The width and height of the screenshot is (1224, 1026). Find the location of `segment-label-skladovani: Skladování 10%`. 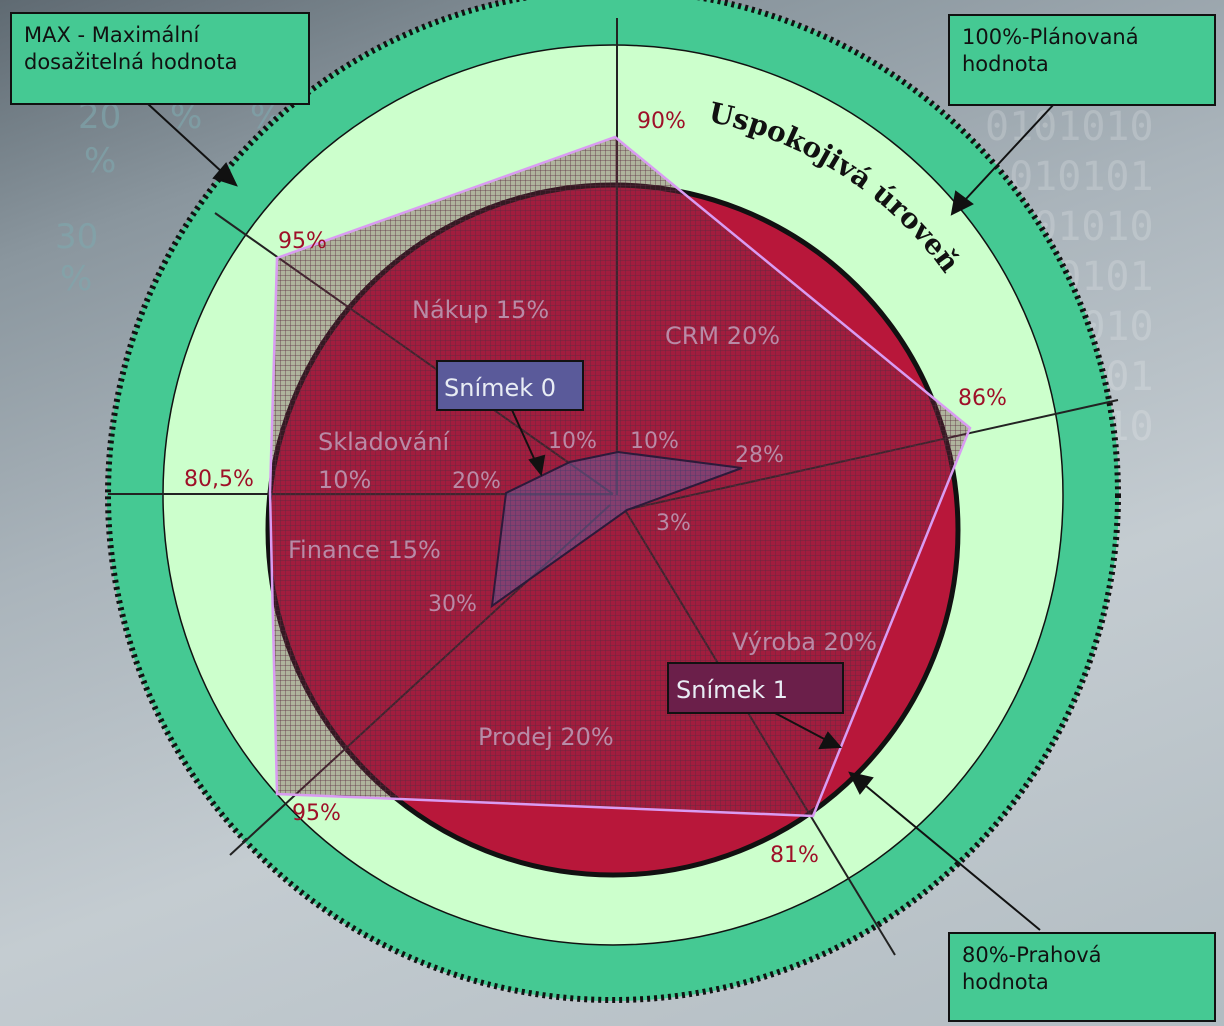

segment-label-skladovani: Skladování 10% is located at coordinates (387, 461).